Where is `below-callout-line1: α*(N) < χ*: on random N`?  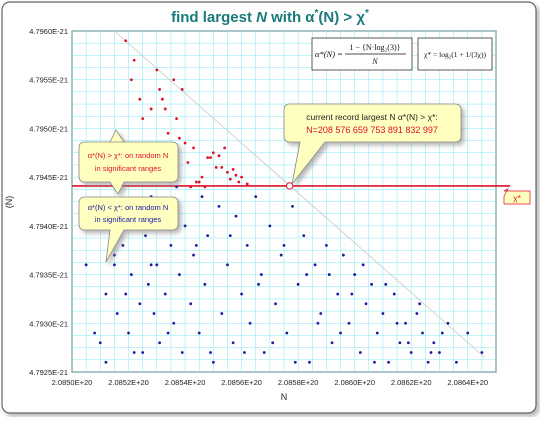
below-callout-line1: α*(N) < χ*: on random N is located at coordinates (128, 207).